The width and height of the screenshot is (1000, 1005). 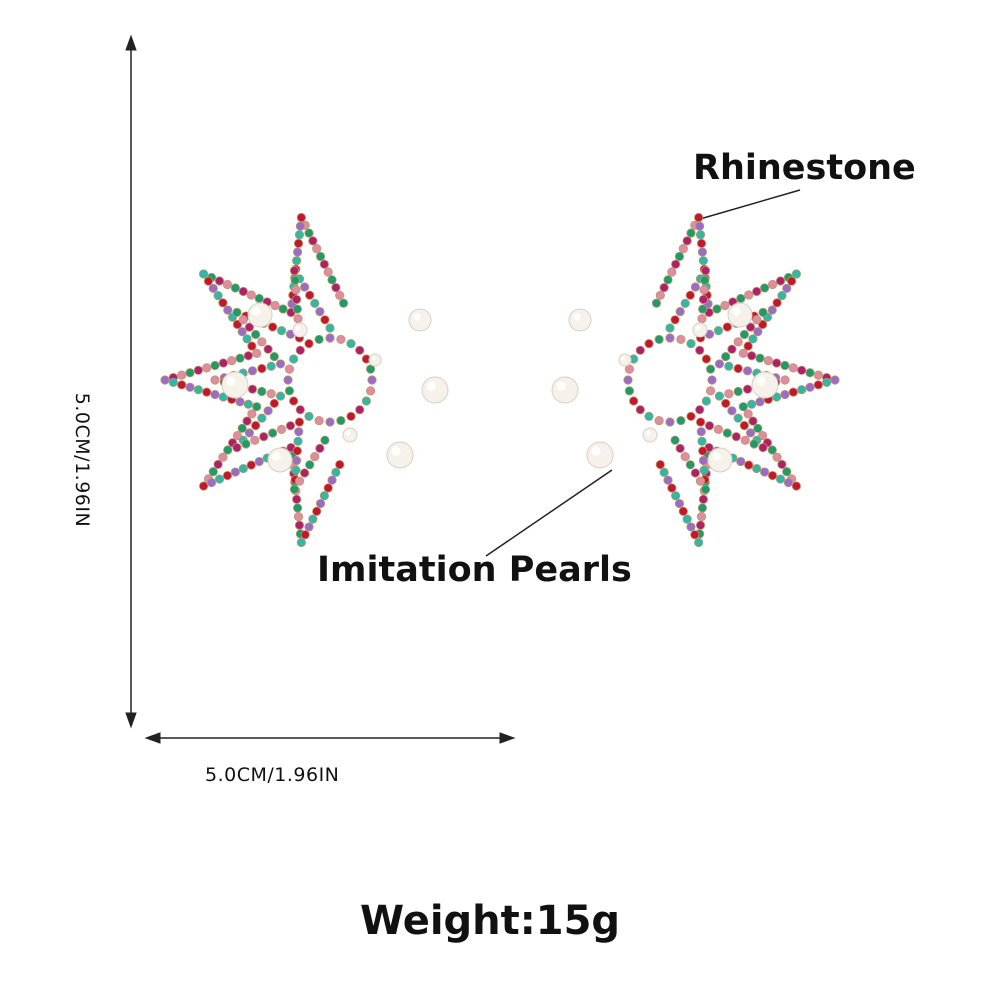 I want to click on rhinestone-callout-label: Rhinestone, so click(x=804, y=168).